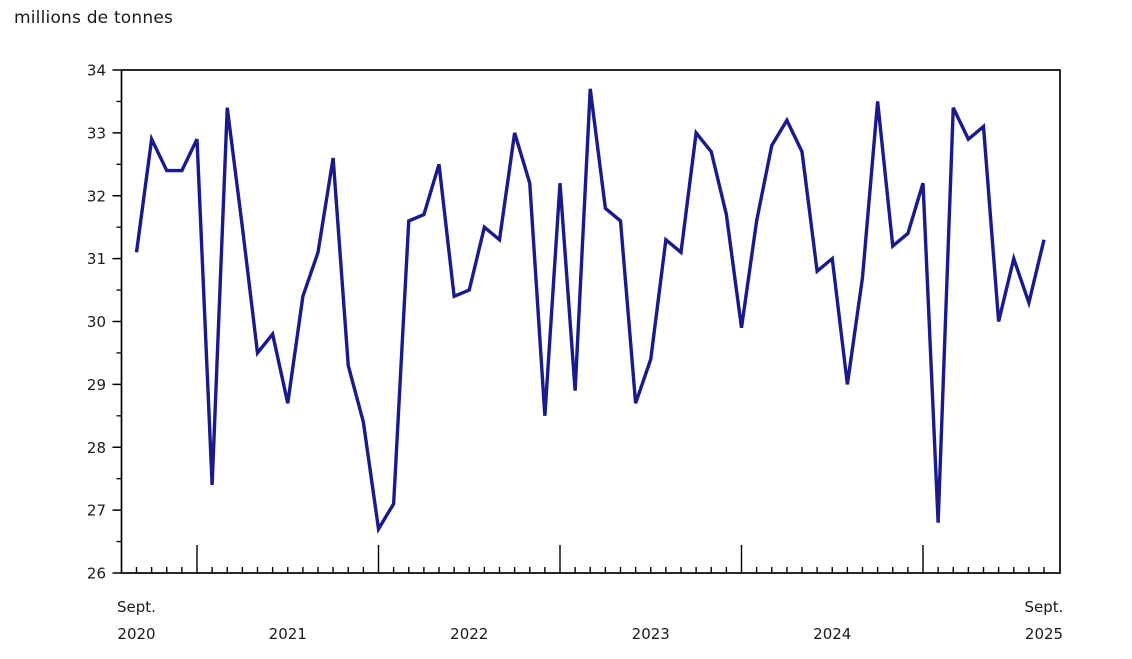 The width and height of the screenshot is (1132, 659). What do you see at coordinates (136, 634) in the screenshot?
I see `x-start-year-label: 2020` at bounding box center [136, 634].